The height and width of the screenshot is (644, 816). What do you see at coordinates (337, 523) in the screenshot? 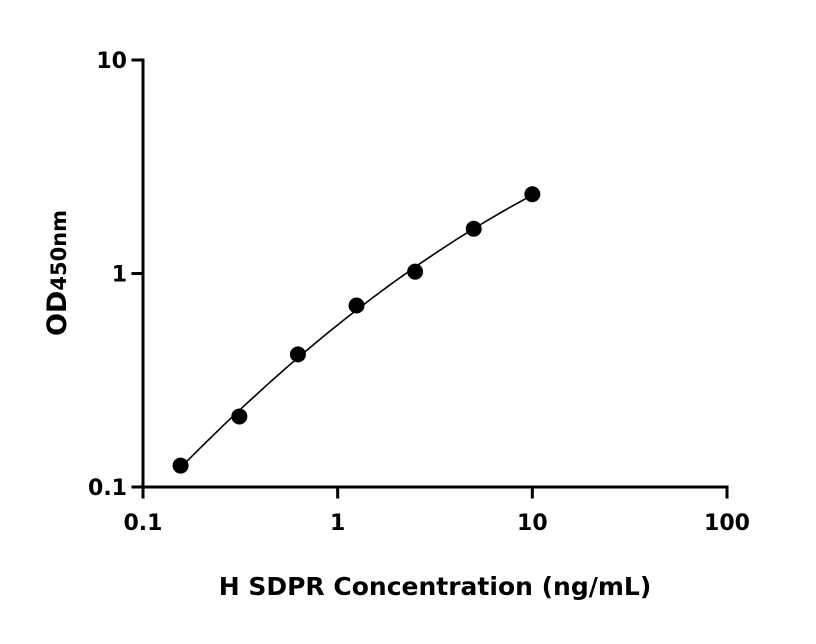
I see `x-tick-label: 1` at bounding box center [337, 523].